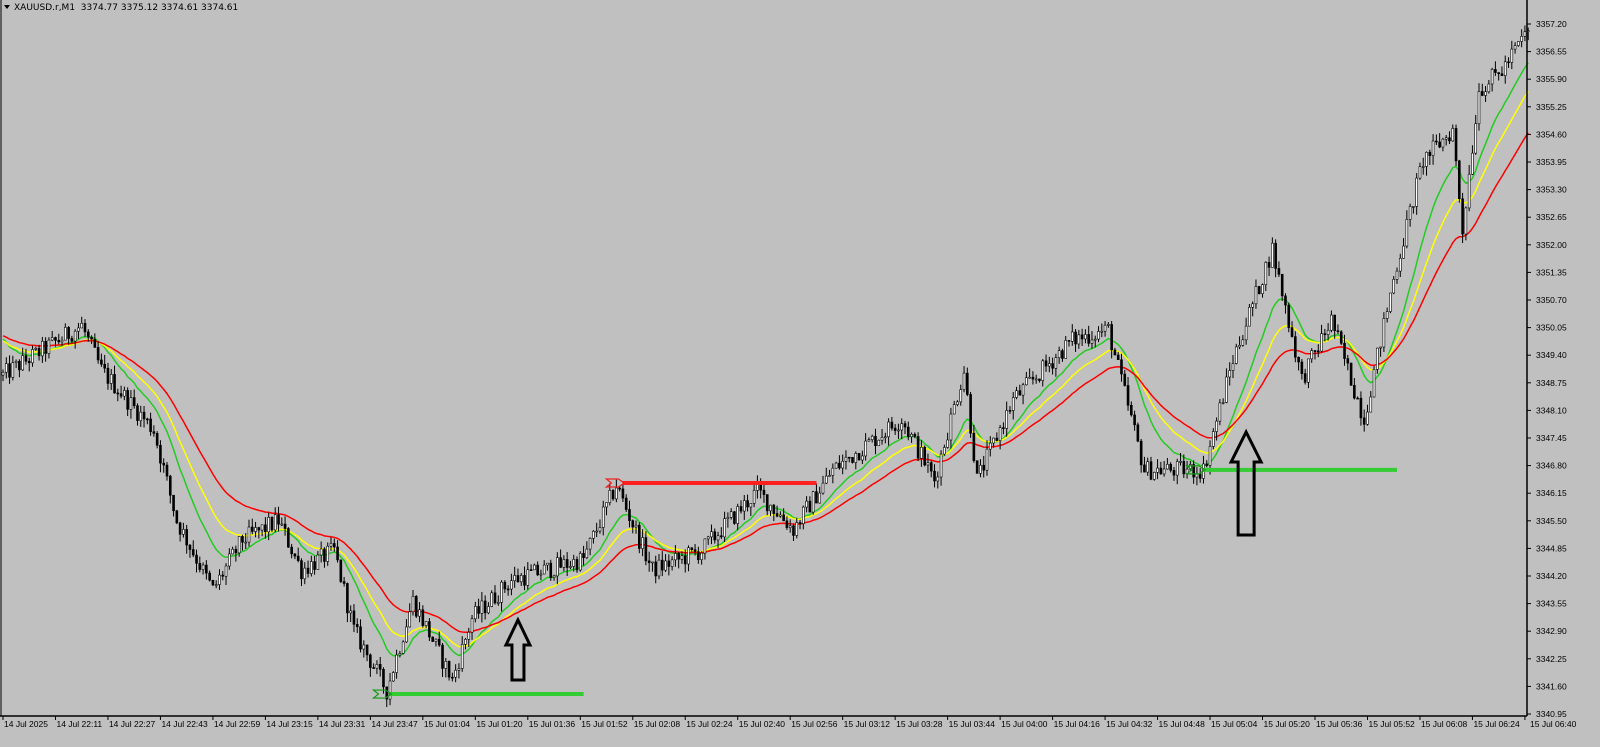  Describe the element at coordinates (1551, 162) in the screenshot. I see `y-tick-label: 3353.95` at that location.